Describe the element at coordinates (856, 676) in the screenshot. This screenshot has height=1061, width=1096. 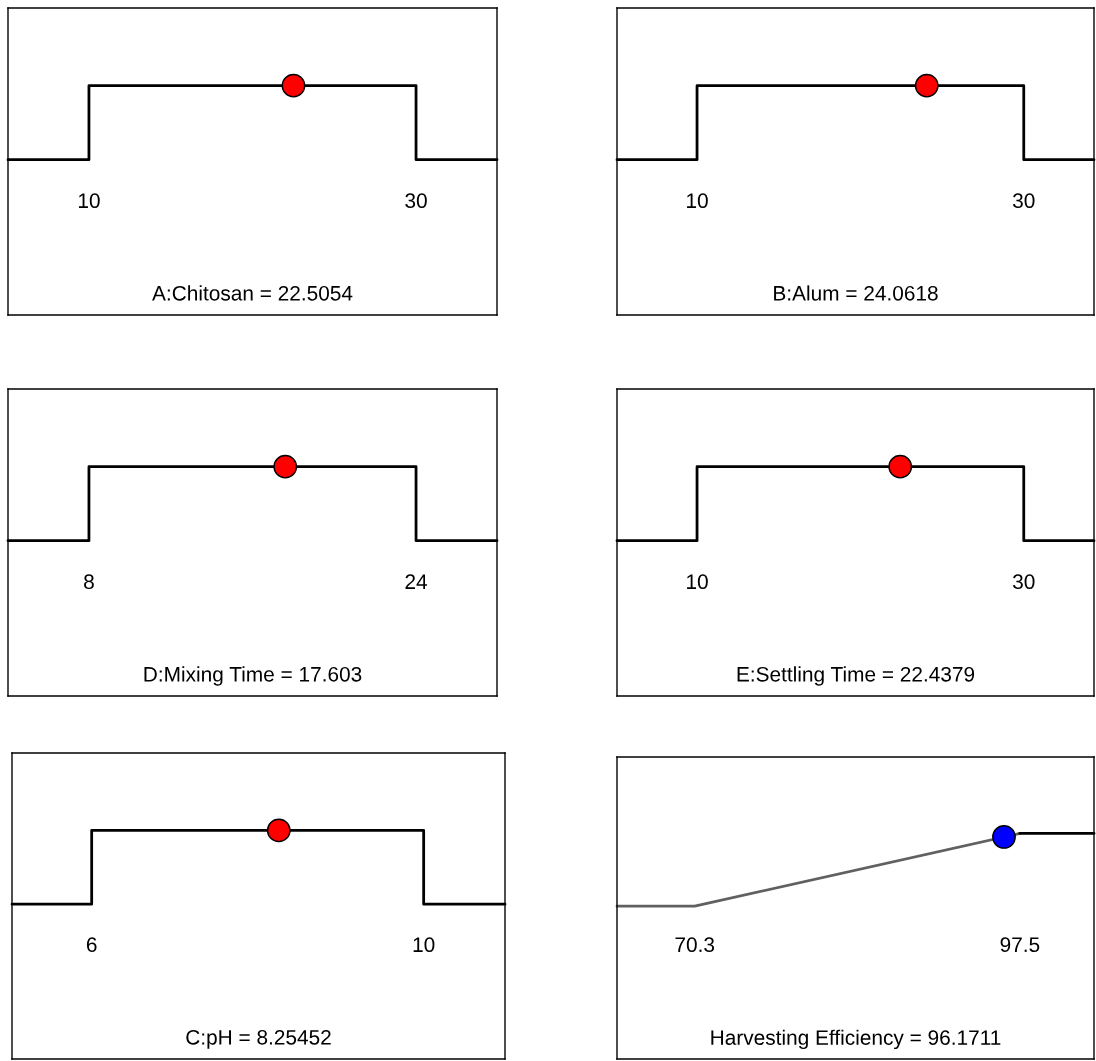
I see `x-axis-title: E:Settling Time = 22.4379` at that location.